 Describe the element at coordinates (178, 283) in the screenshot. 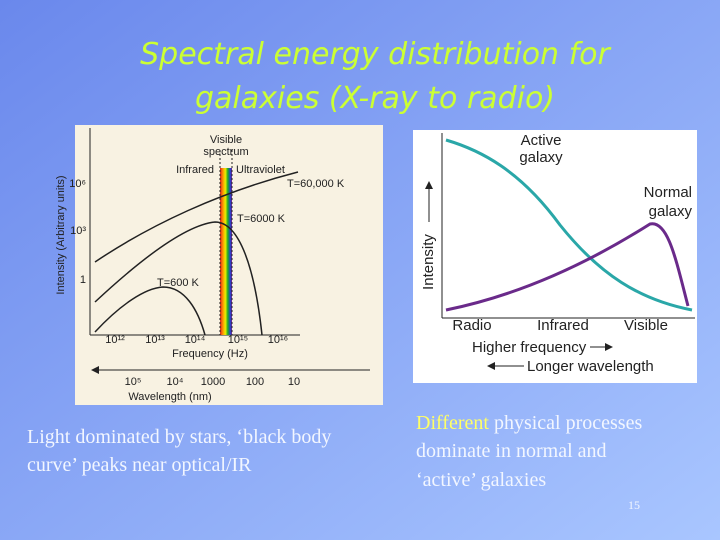

I see `curve-label: T=600 K` at that location.